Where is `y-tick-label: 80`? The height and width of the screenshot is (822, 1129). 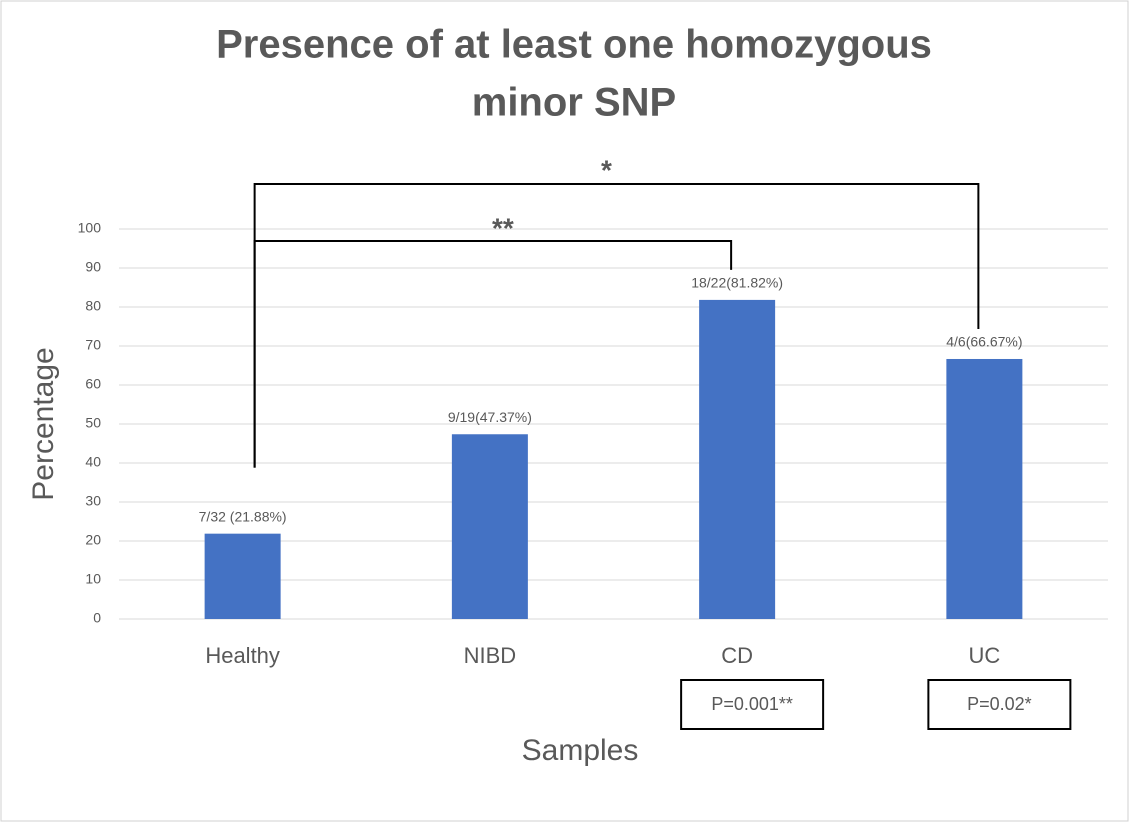 y-tick-label: 80 is located at coordinates (93, 306).